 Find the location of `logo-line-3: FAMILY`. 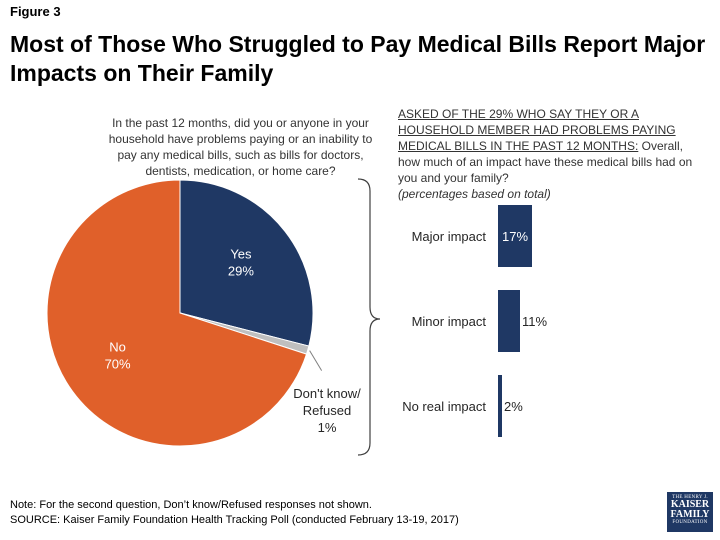

logo-line-3: FAMILY is located at coordinates (690, 514).